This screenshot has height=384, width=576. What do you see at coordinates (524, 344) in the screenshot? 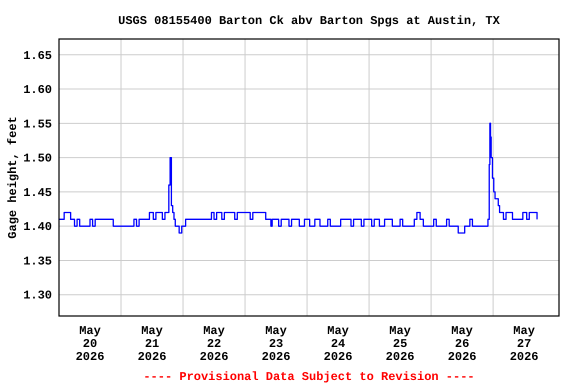
I see `x-tick-label: May 27 2026` at bounding box center [524, 344].